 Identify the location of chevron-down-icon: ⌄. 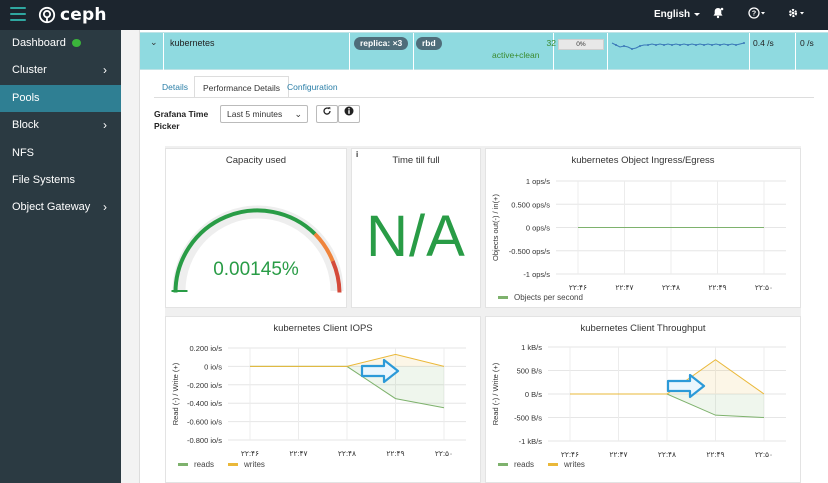
(154, 42).